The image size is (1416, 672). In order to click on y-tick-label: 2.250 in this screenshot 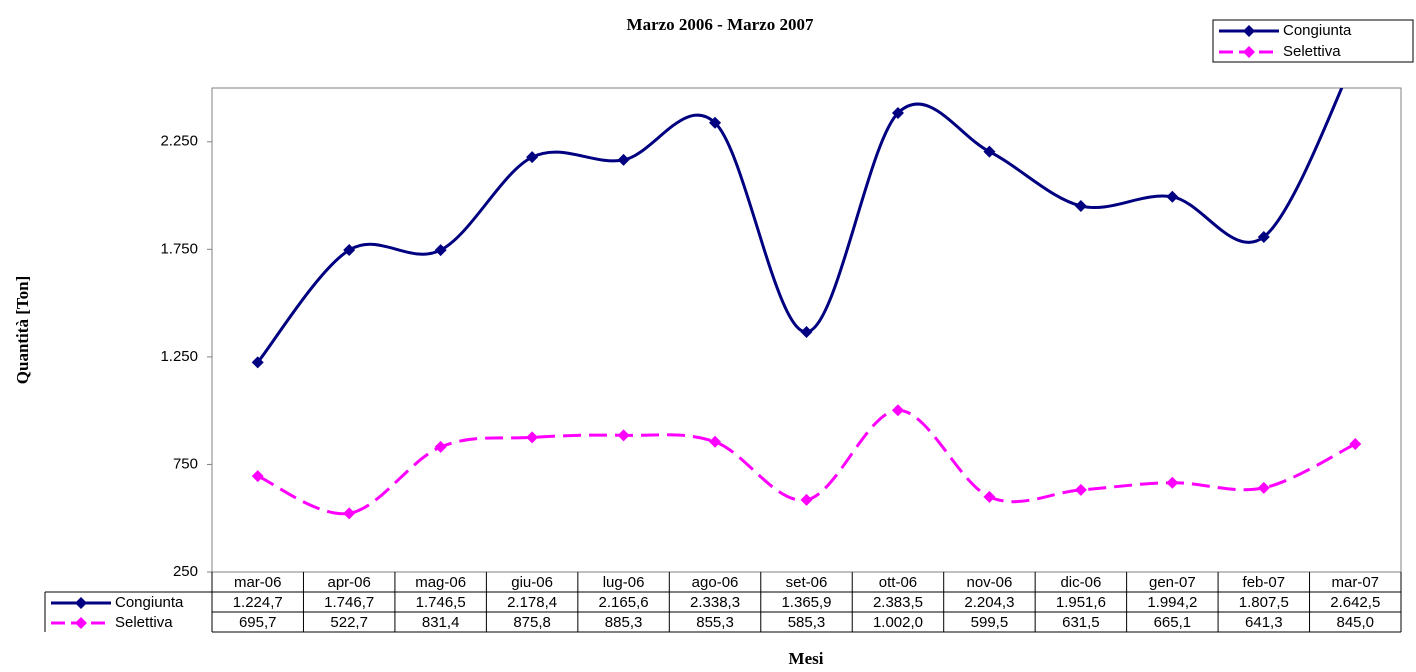, I will do `click(179, 141)`.